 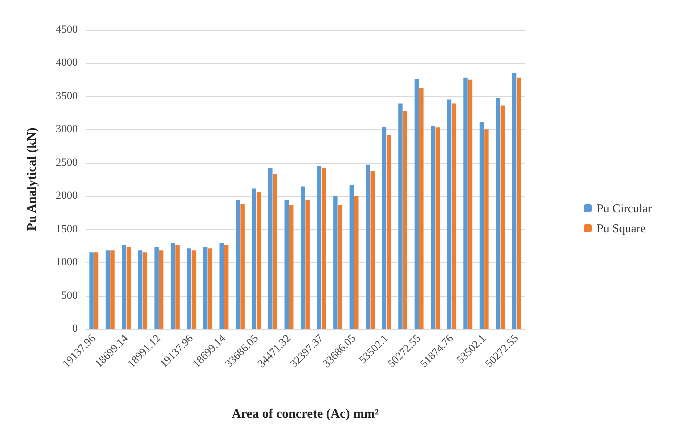 I want to click on y-tick-label: 500, so click(x=70, y=296).